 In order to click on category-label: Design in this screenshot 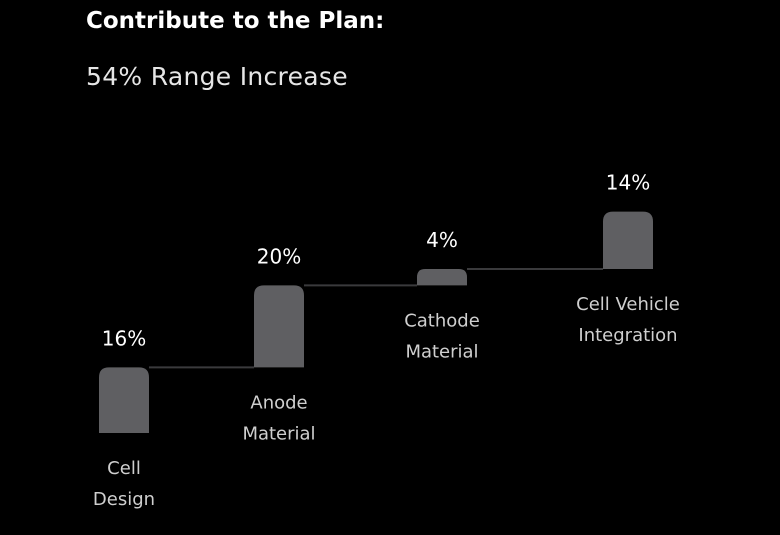, I will do `click(124, 499)`.